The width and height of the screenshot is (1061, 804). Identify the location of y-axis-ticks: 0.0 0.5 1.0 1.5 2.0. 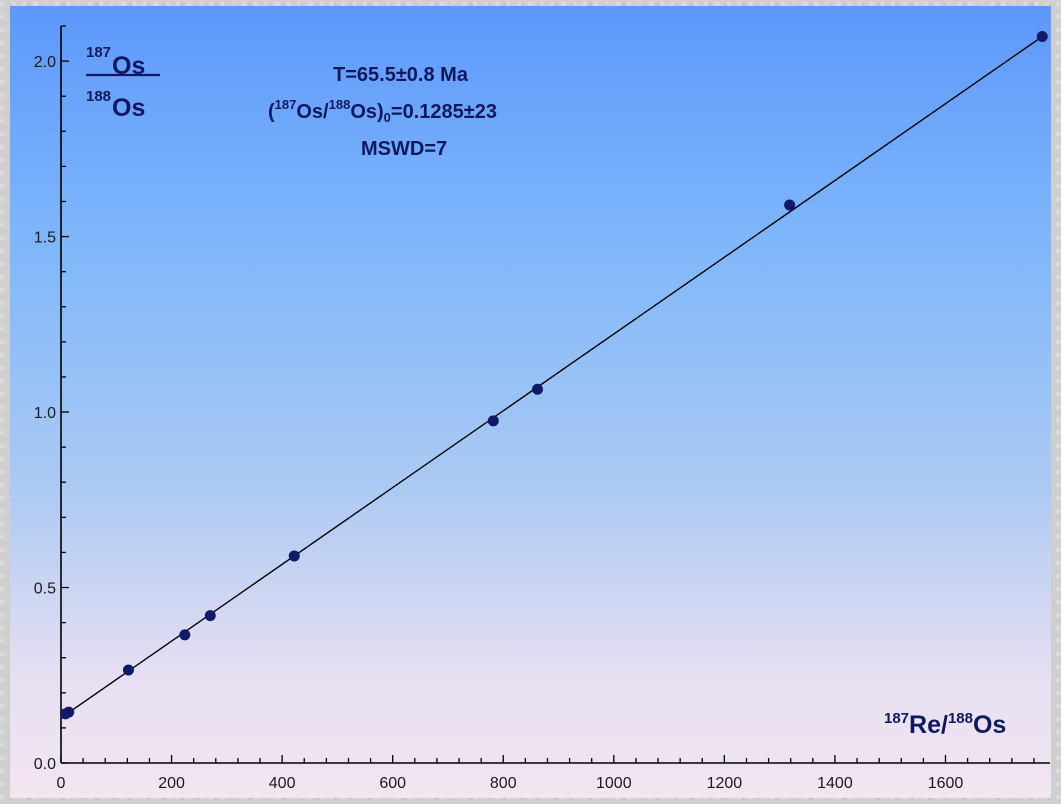
(51, 399).